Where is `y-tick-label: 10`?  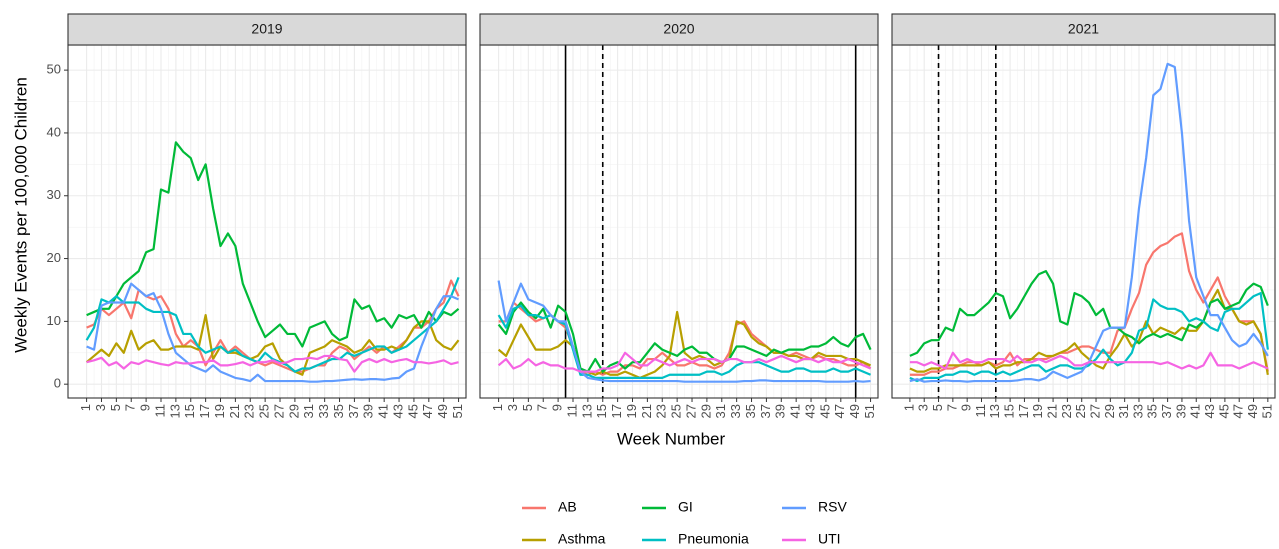 y-tick-label: 10 is located at coordinates (54, 320).